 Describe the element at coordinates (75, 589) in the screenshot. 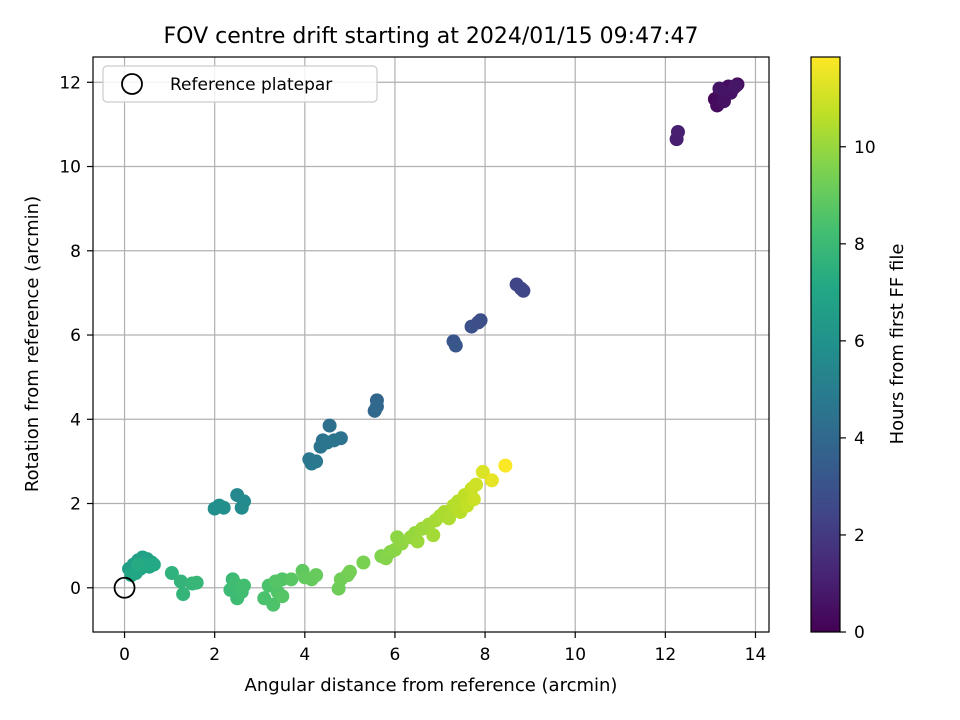

I see `y-tick-label: 0` at that location.